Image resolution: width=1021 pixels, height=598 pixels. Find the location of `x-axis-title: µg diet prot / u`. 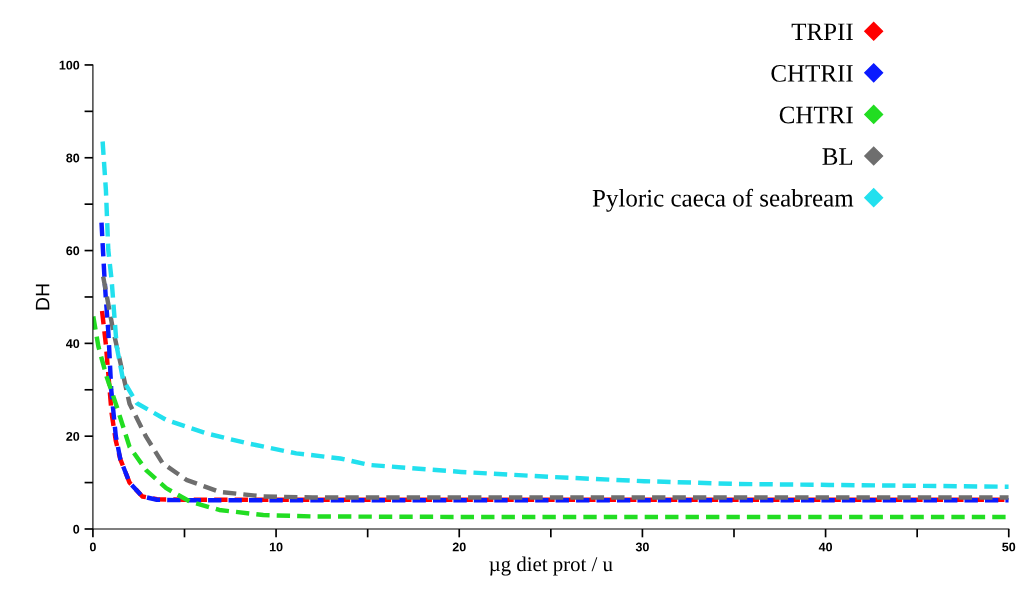

x-axis-title: µg diet prot / u is located at coordinates (551, 566).